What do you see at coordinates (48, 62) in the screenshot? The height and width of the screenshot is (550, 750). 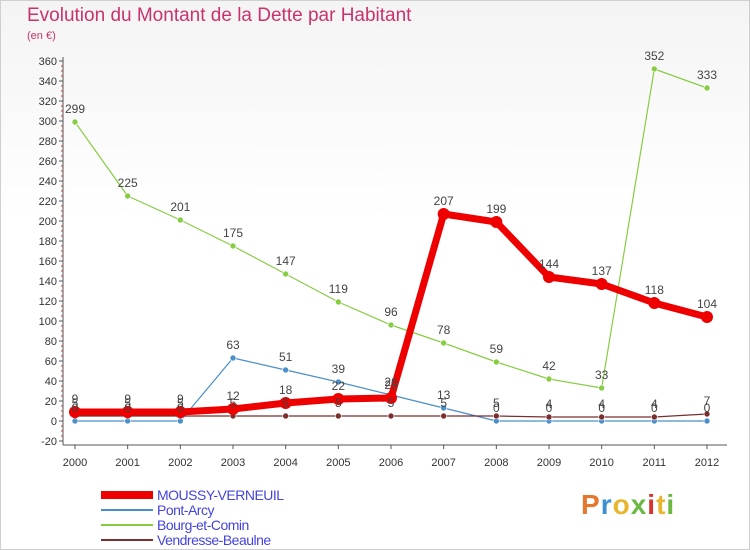 I see `y-tick-label: 360` at bounding box center [48, 62].